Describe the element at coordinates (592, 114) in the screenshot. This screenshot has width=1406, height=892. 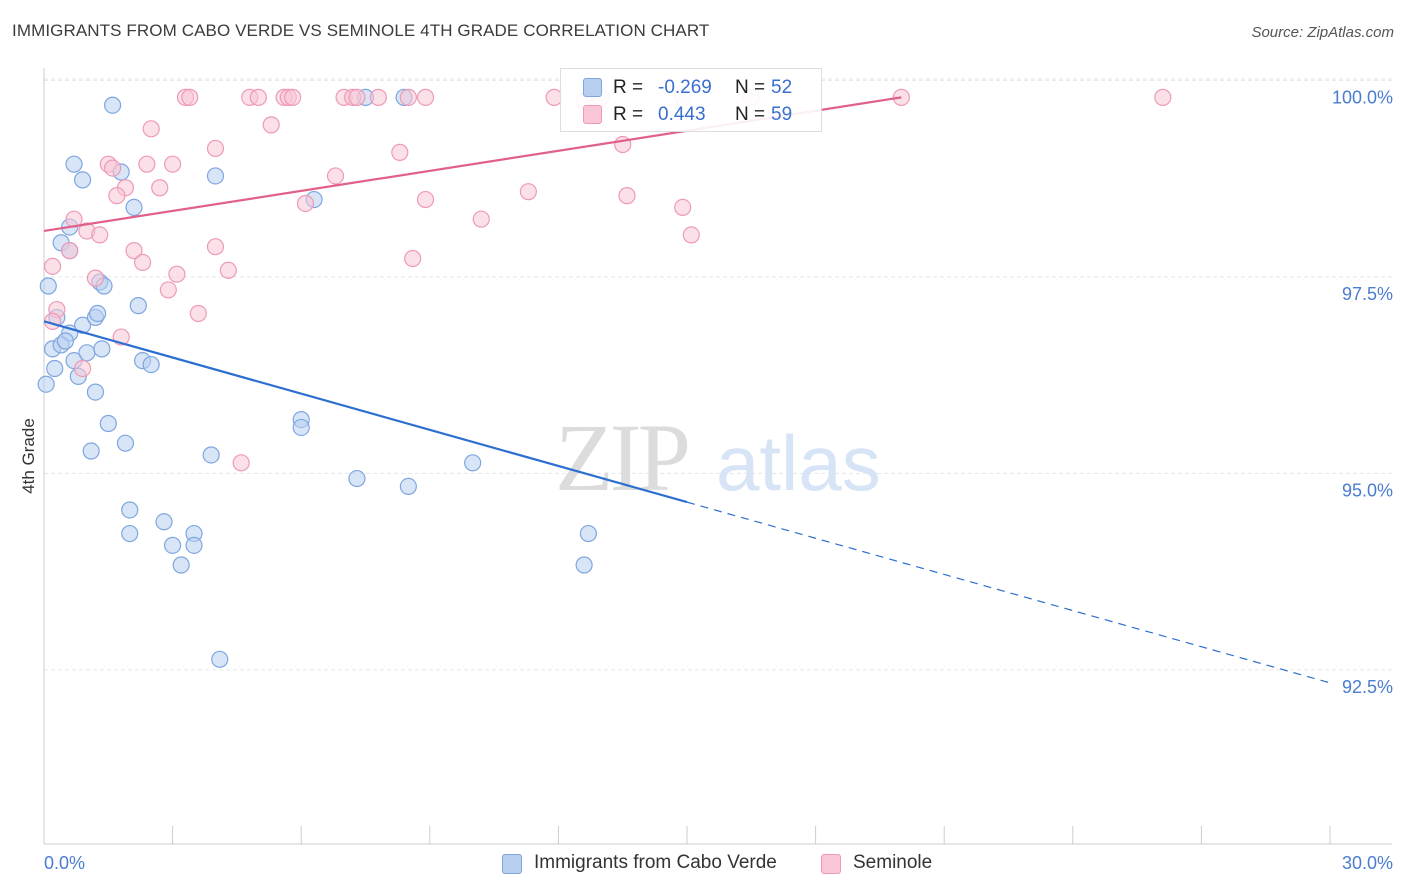
I see `legend-swatch-pink` at that location.